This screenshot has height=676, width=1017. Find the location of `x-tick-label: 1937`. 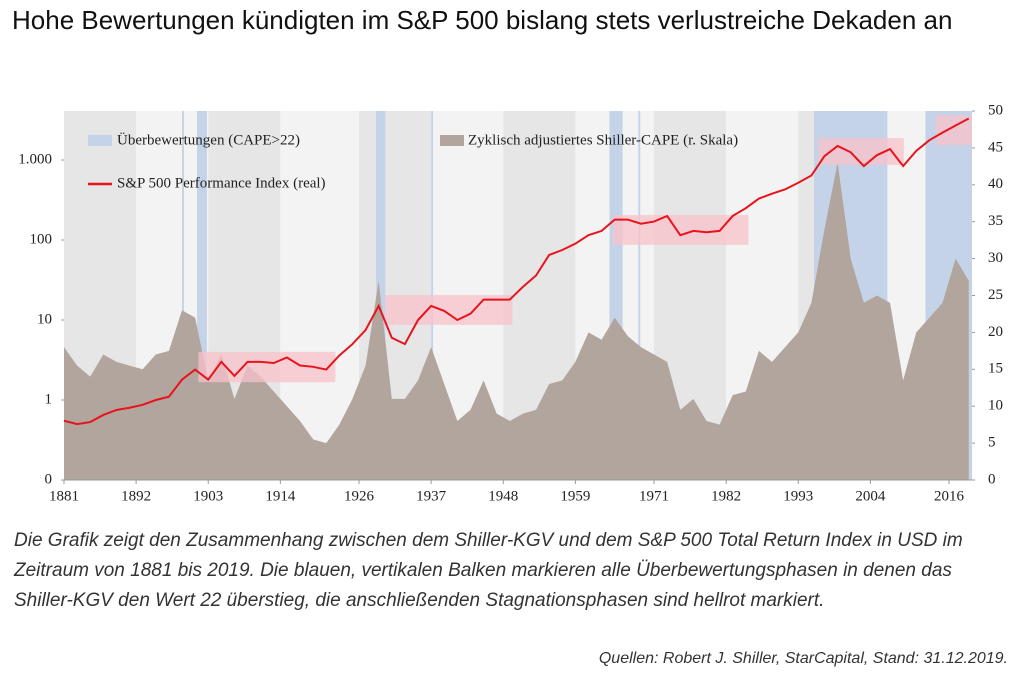

x-tick-label: 1937 is located at coordinates (431, 496).